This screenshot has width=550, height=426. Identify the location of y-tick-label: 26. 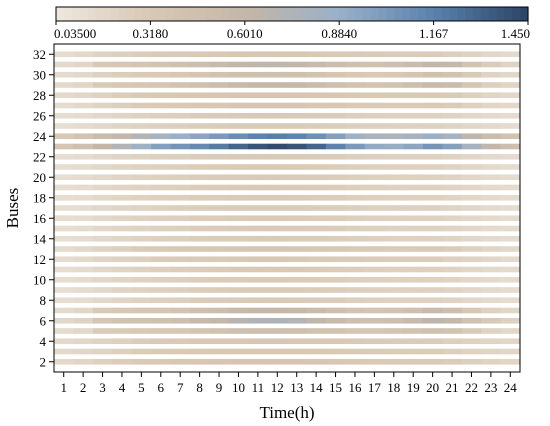
(40, 115).